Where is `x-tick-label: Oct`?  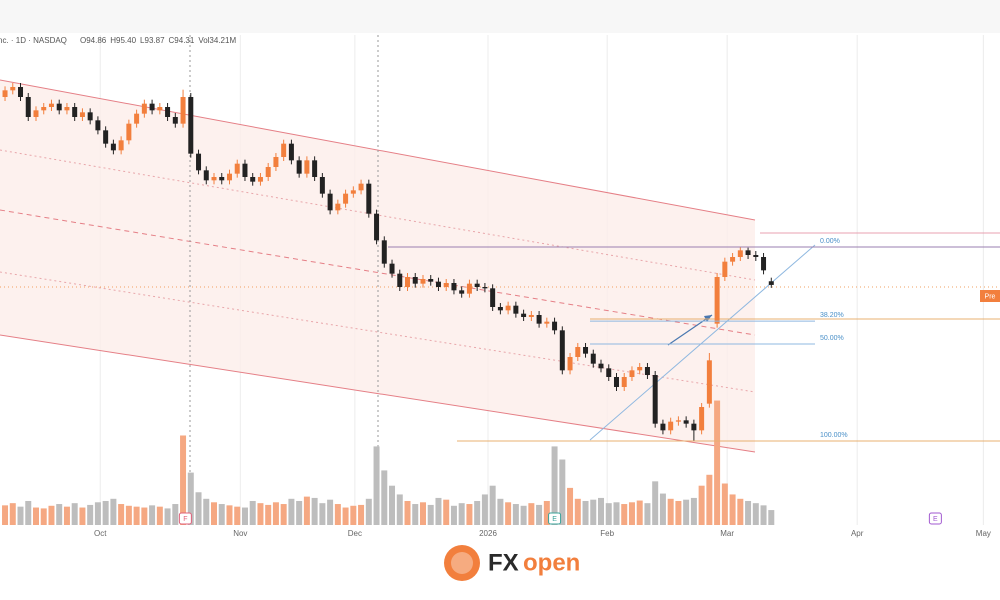 x-tick-label: Oct is located at coordinates (100, 533).